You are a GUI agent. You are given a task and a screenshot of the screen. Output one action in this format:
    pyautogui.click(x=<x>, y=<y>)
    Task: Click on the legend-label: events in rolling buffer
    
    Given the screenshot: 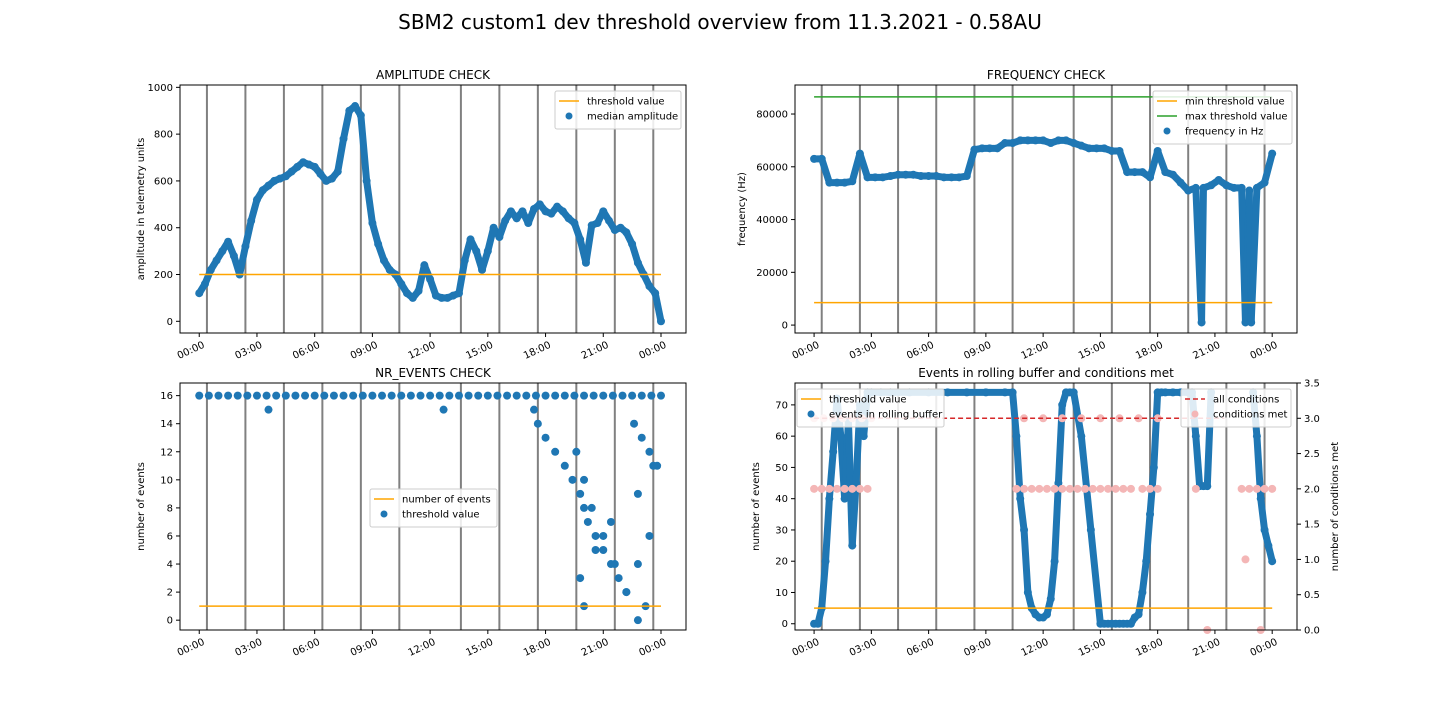 What is the action you would take?
    pyautogui.click(x=886, y=415)
    